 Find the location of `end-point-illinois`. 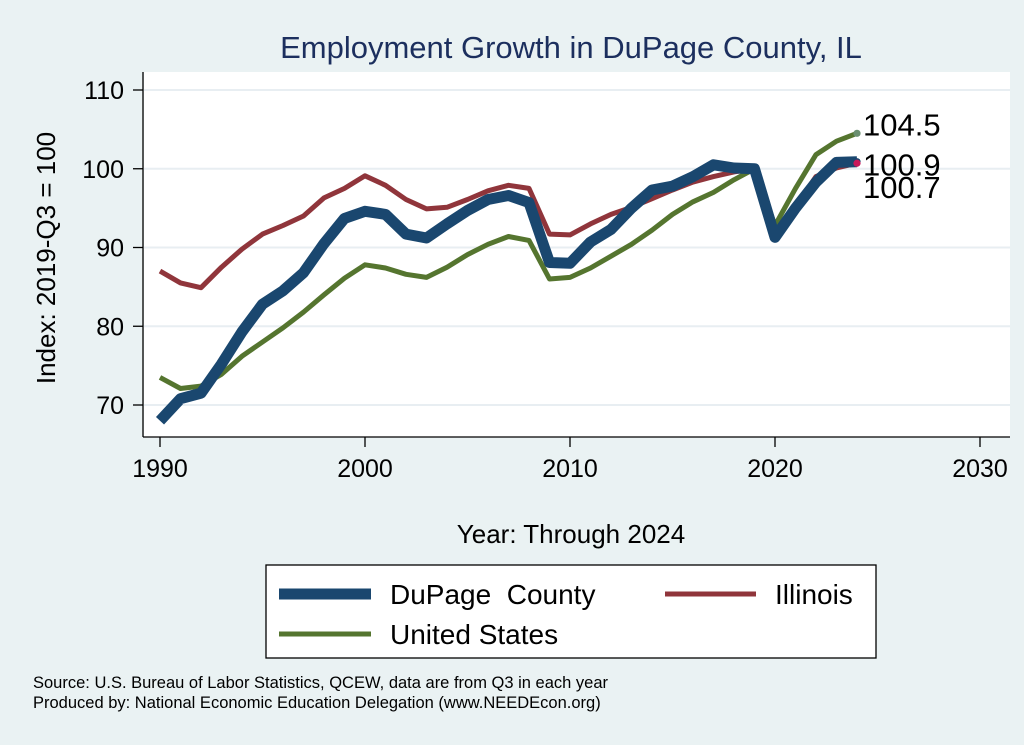

end-point-illinois is located at coordinates (857, 163).